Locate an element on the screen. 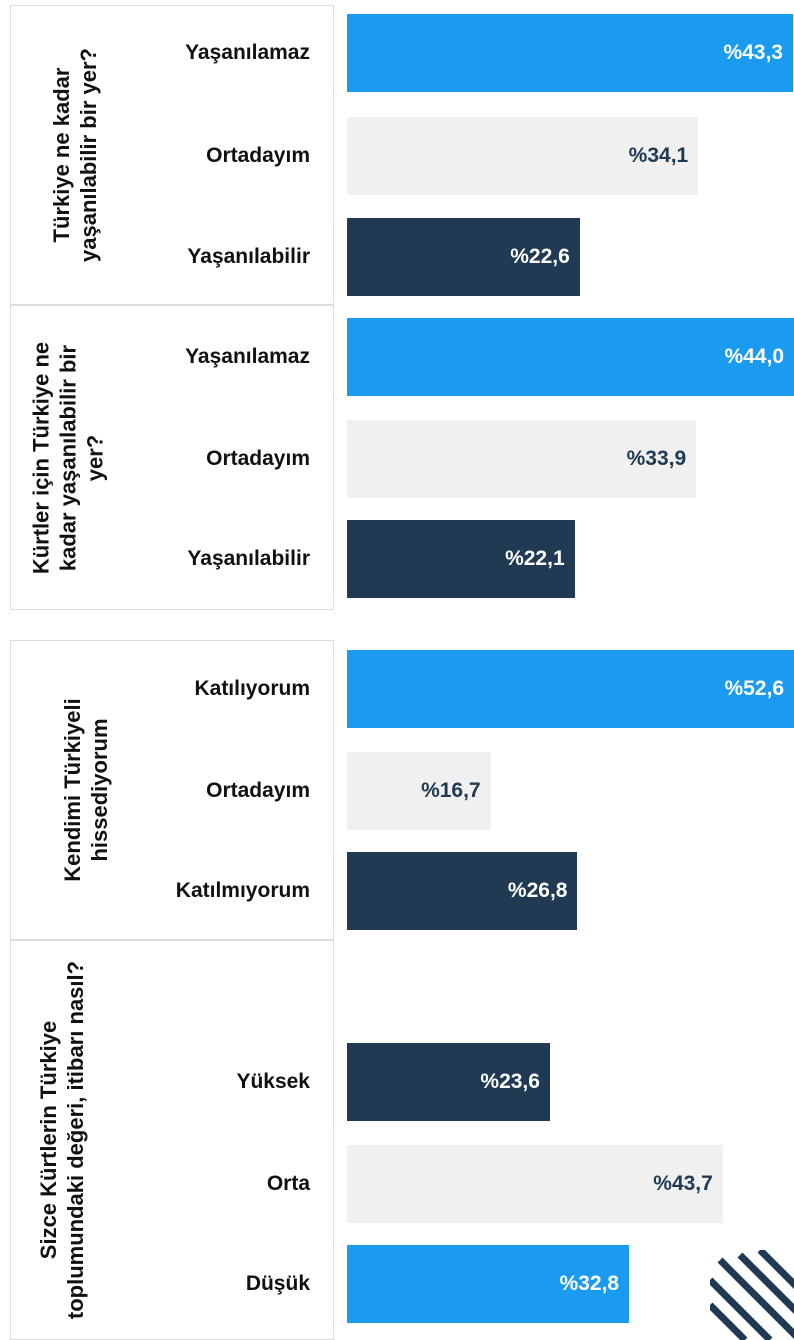 This screenshot has width=794, height=1340. group-title: Kendimi Türkiyeli hissediyorum is located at coordinates (86, 790).